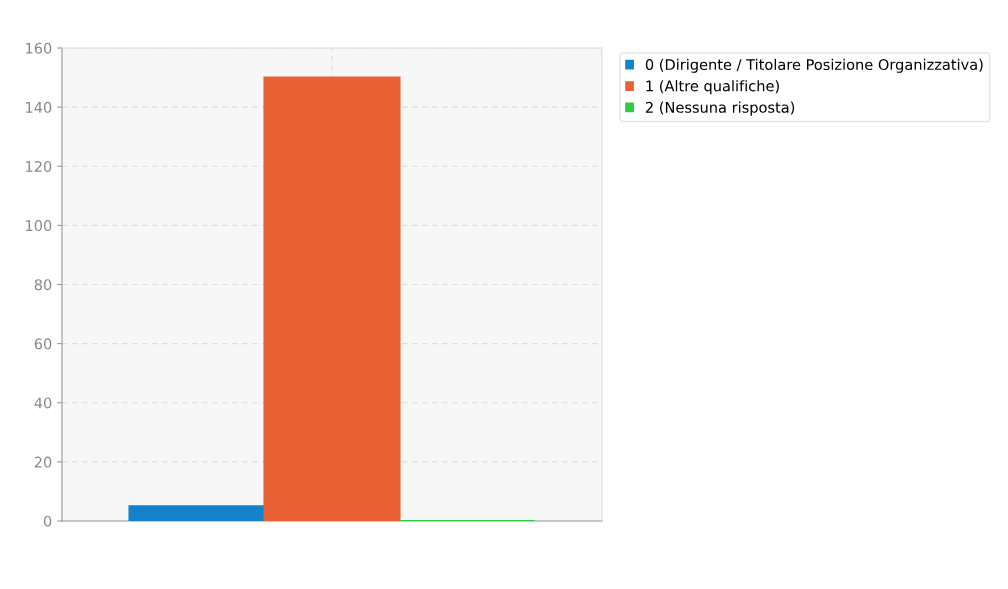 The height and width of the screenshot is (589, 1008). I want to click on legend-label: 1 (Altre qualifiche), so click(712, 87).